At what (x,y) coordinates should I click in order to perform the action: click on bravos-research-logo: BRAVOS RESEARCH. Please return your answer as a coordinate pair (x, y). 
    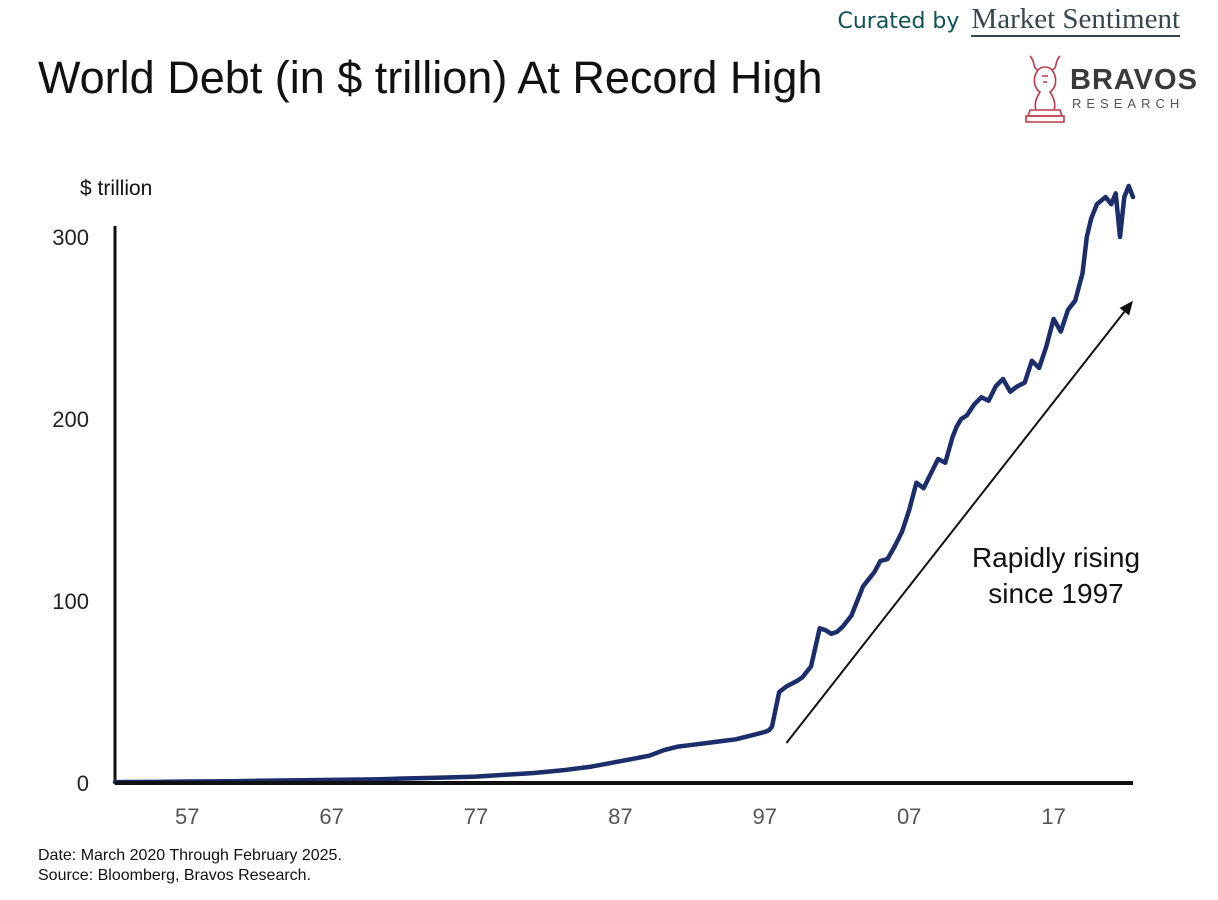
    Looking at the image, I should click on (1112, 90).